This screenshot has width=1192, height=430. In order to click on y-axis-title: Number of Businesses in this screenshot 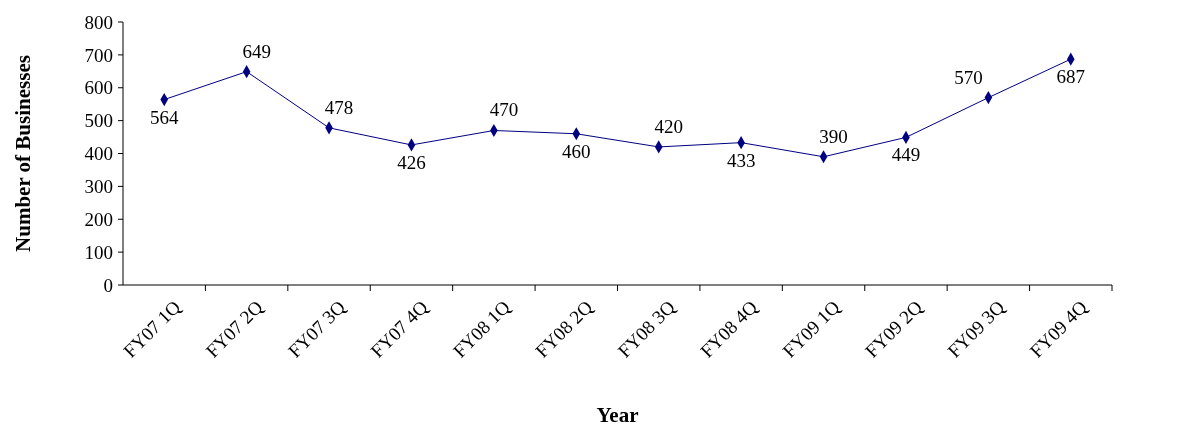, I will do `click(23, 153)`.